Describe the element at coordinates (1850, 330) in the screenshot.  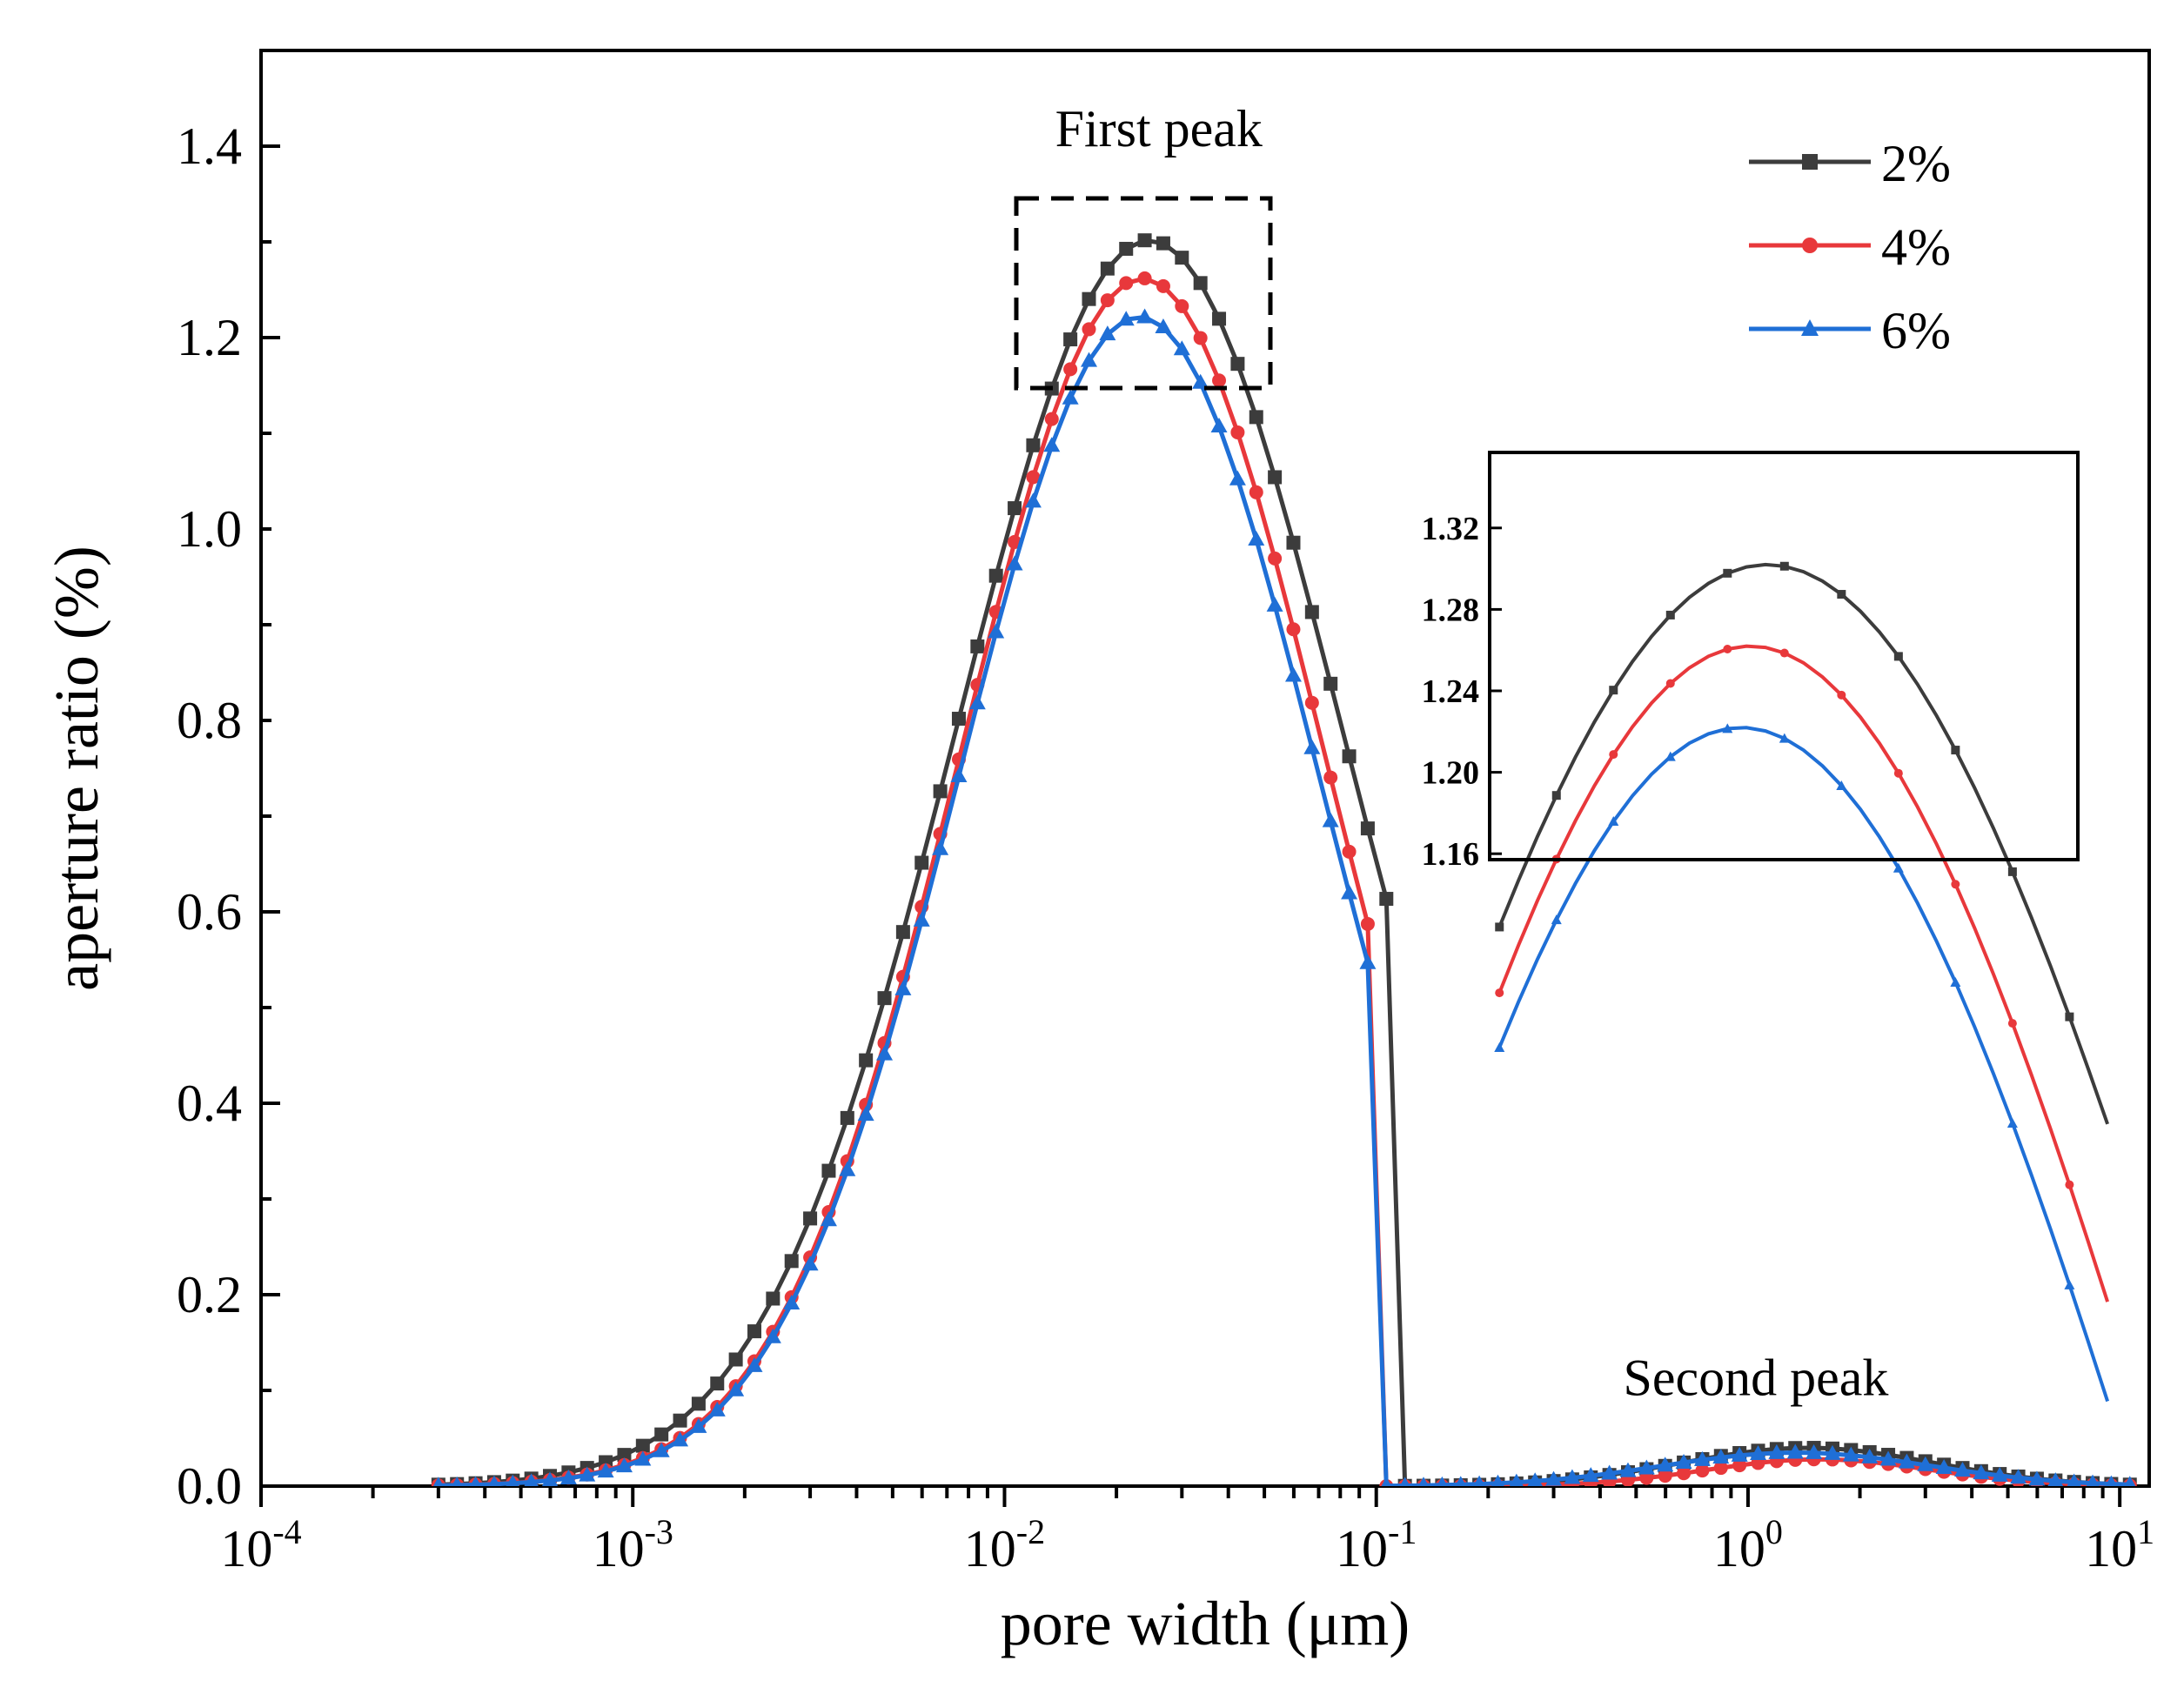
I see `legend-item: 6%` at that location.